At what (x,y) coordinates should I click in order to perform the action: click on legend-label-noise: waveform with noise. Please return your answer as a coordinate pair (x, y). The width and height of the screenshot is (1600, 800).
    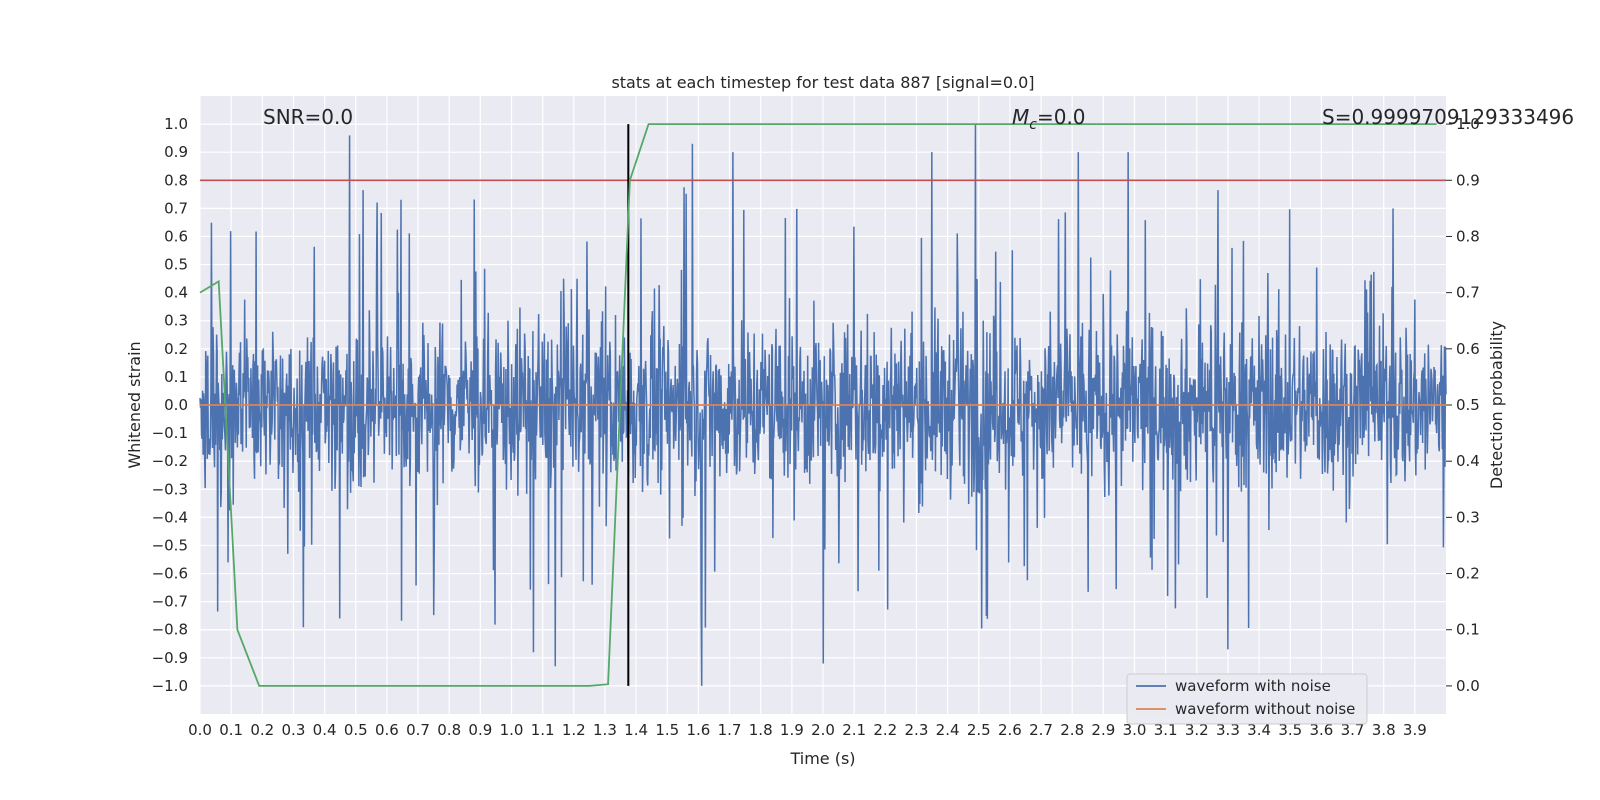
    Looking at the image, I should click on (1253, 686).